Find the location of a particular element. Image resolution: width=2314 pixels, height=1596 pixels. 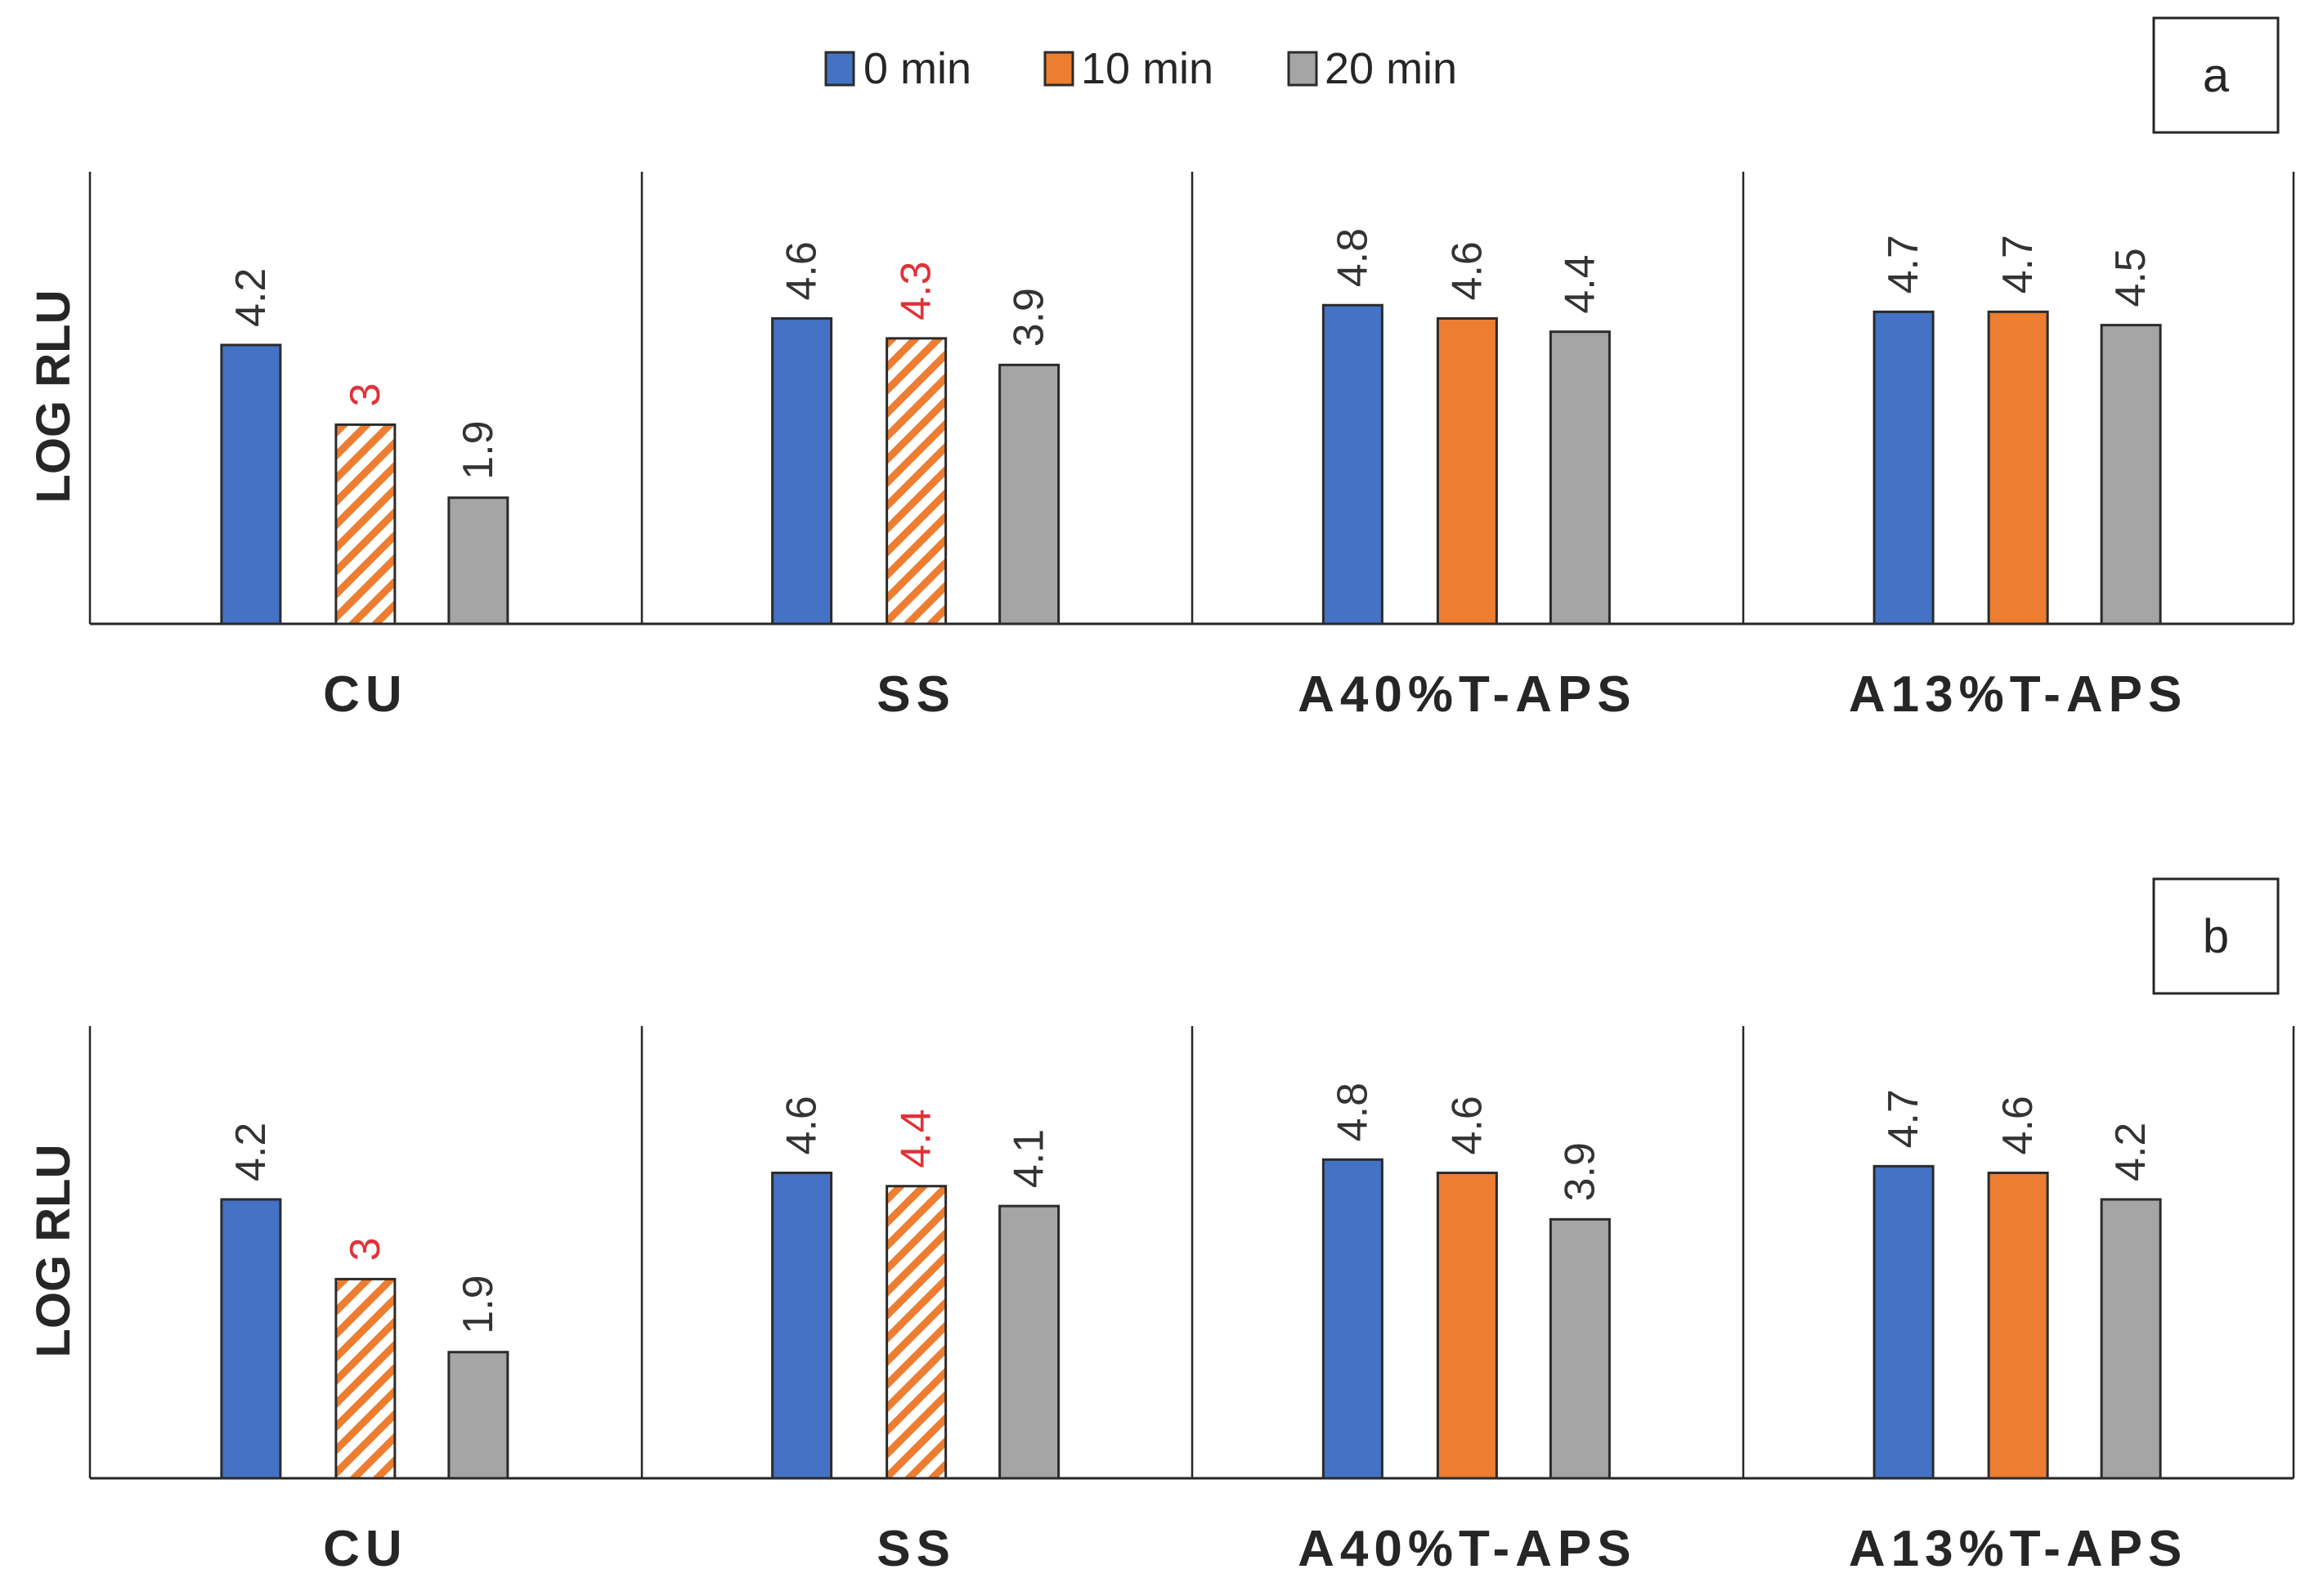

value-label-a40-t-aps-20-min: 4.4 is located at coordinates (1579, 283).